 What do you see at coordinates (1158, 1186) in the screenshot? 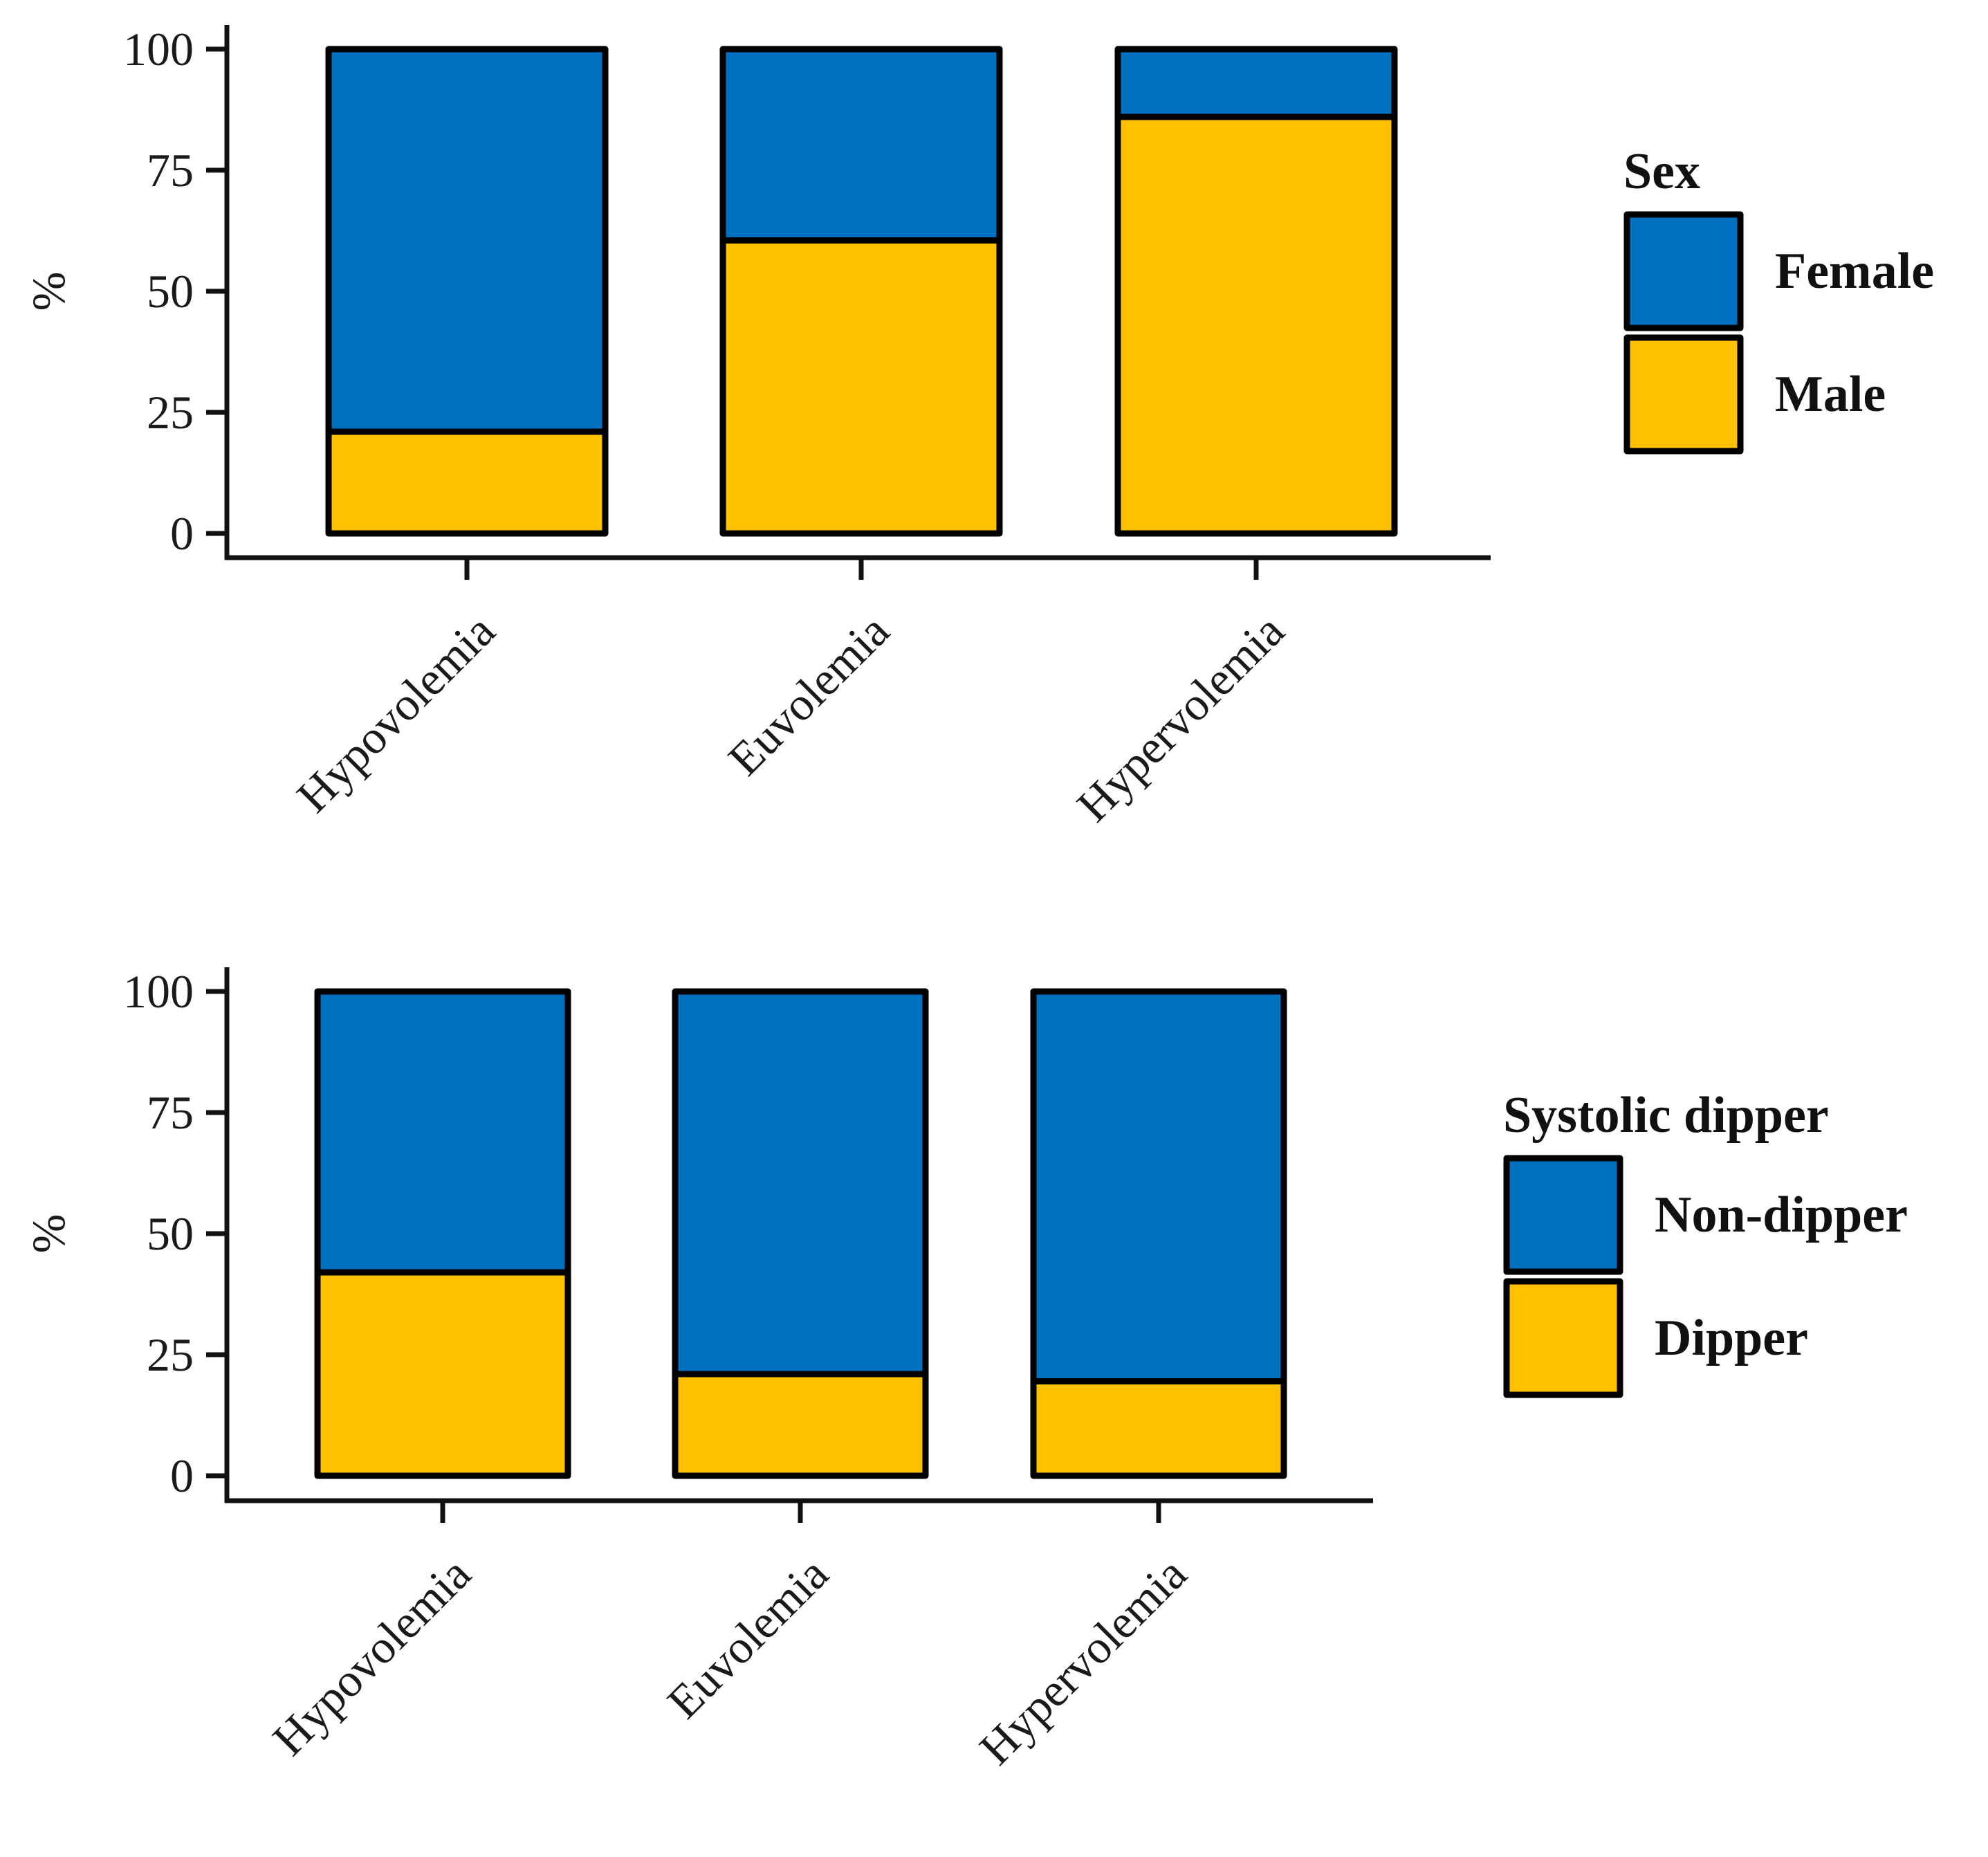
I see `bar-hypervolemia-non-dipper` at bounding box center [1158, 1186].